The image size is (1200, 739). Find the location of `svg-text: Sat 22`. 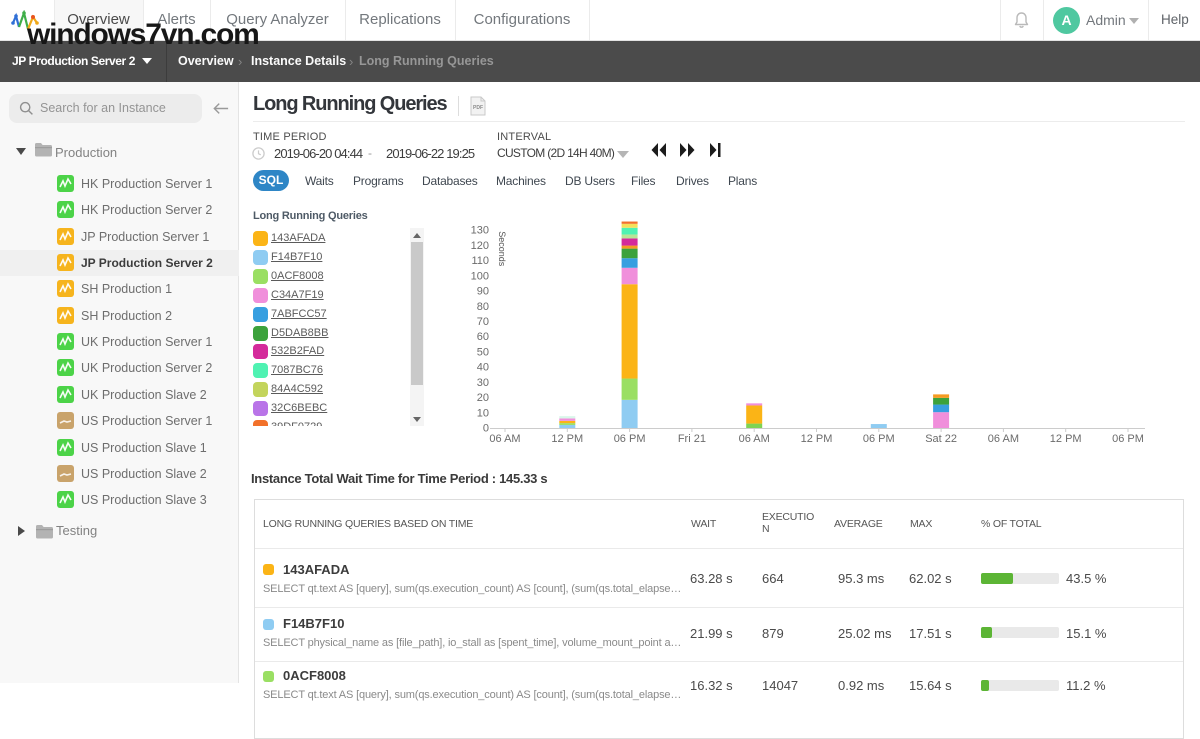

svg-text: Sat 22 is located at coordinates (941, 439).